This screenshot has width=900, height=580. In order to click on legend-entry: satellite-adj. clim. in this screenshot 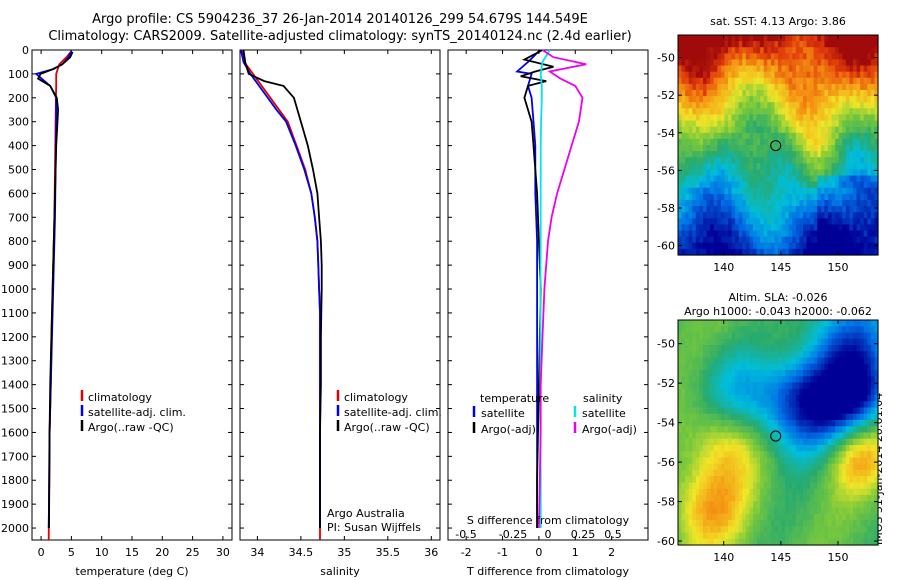, I will do `click(393, 412)`.